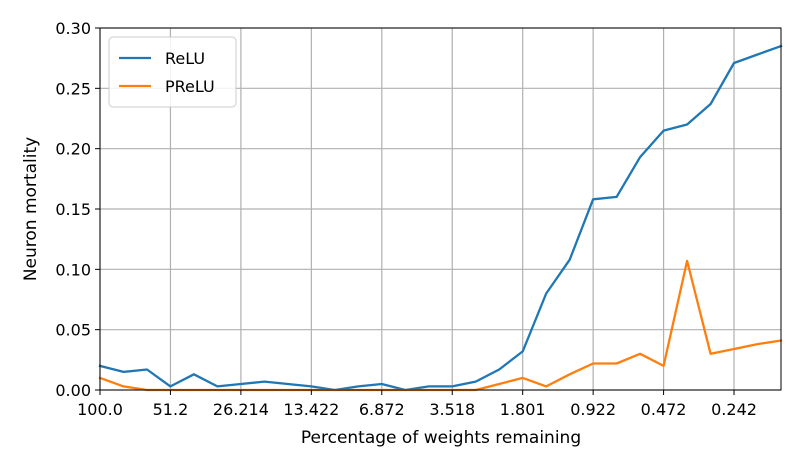 The image size is (800, 467). What do you see at coordinates (73, 209) in the screenshot?
I see `y-tick-label: 0.15` at bounding box center [73, 209].